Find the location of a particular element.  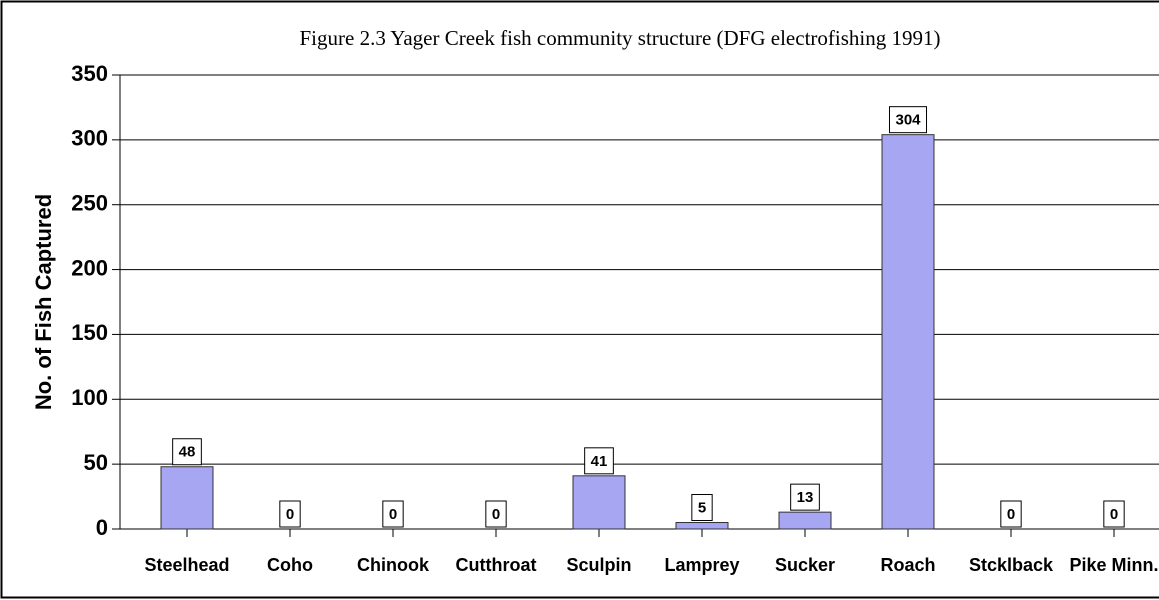

y-tick-label: 200 is located at coordinates (89, 267).